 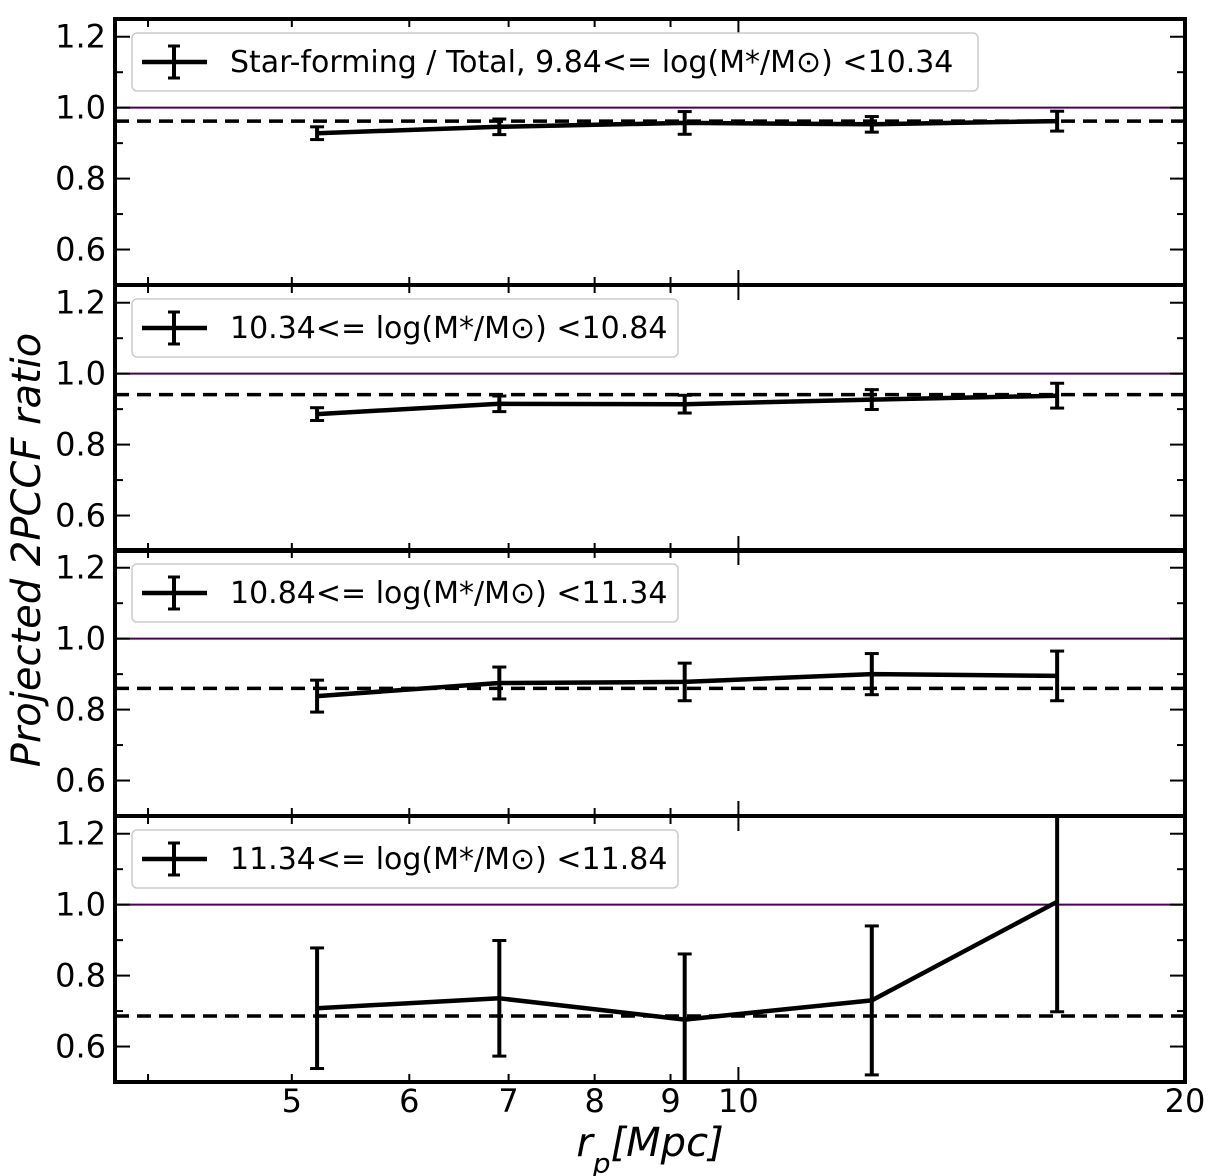 I want to click on x-tick-label: 9, so click(x=670, y=1101).